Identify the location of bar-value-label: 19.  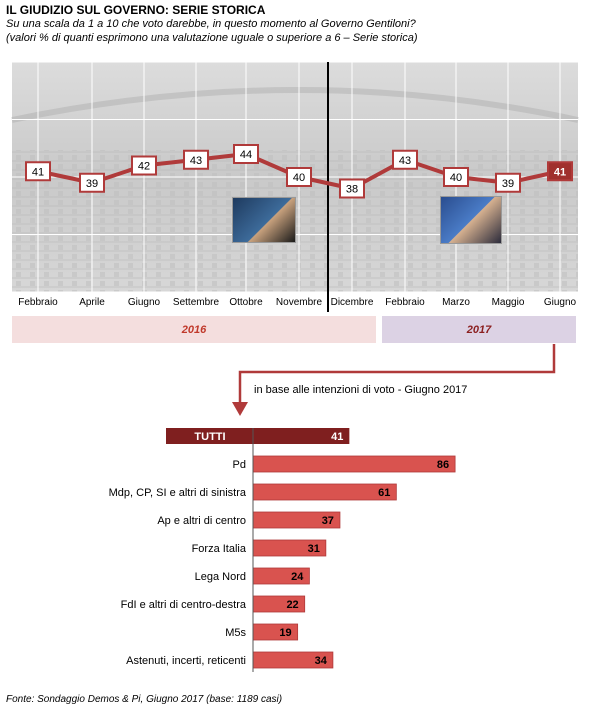
(285, 633).